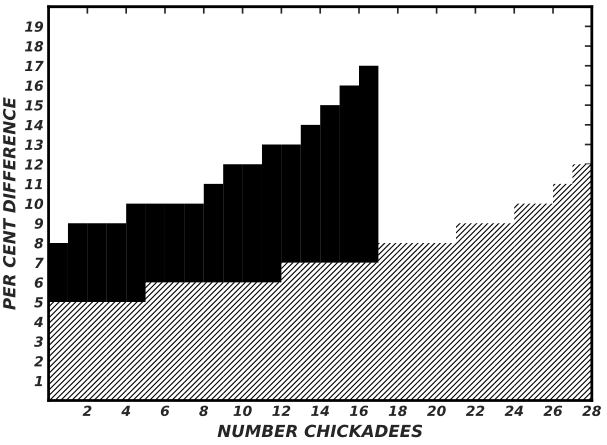  Describe the element at coordinates (552, 411) in the screenshot. I see `x-tick-label: 26` at that location.